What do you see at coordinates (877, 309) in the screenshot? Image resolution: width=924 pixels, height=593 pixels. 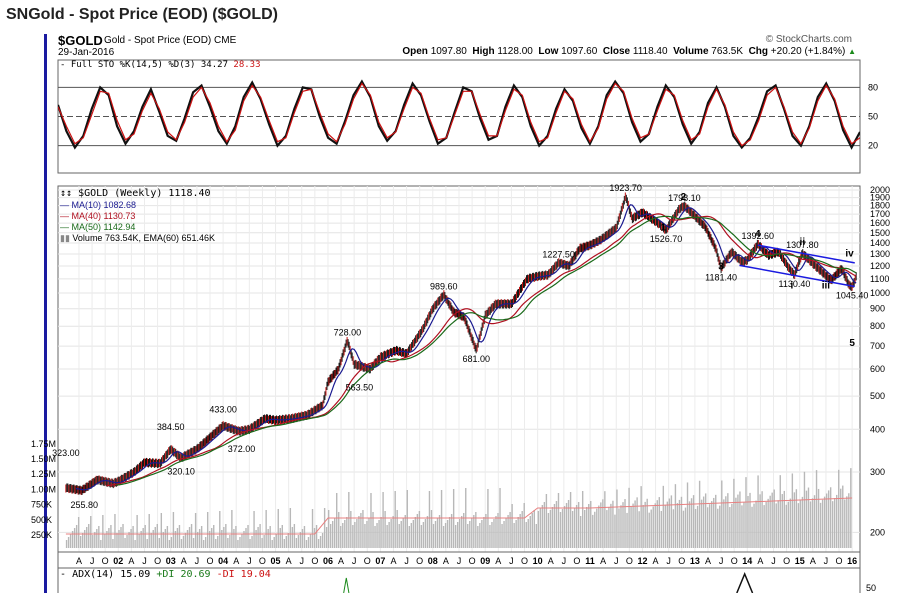 I see `price-tick-900: 900` at bounding box center [877, 309].